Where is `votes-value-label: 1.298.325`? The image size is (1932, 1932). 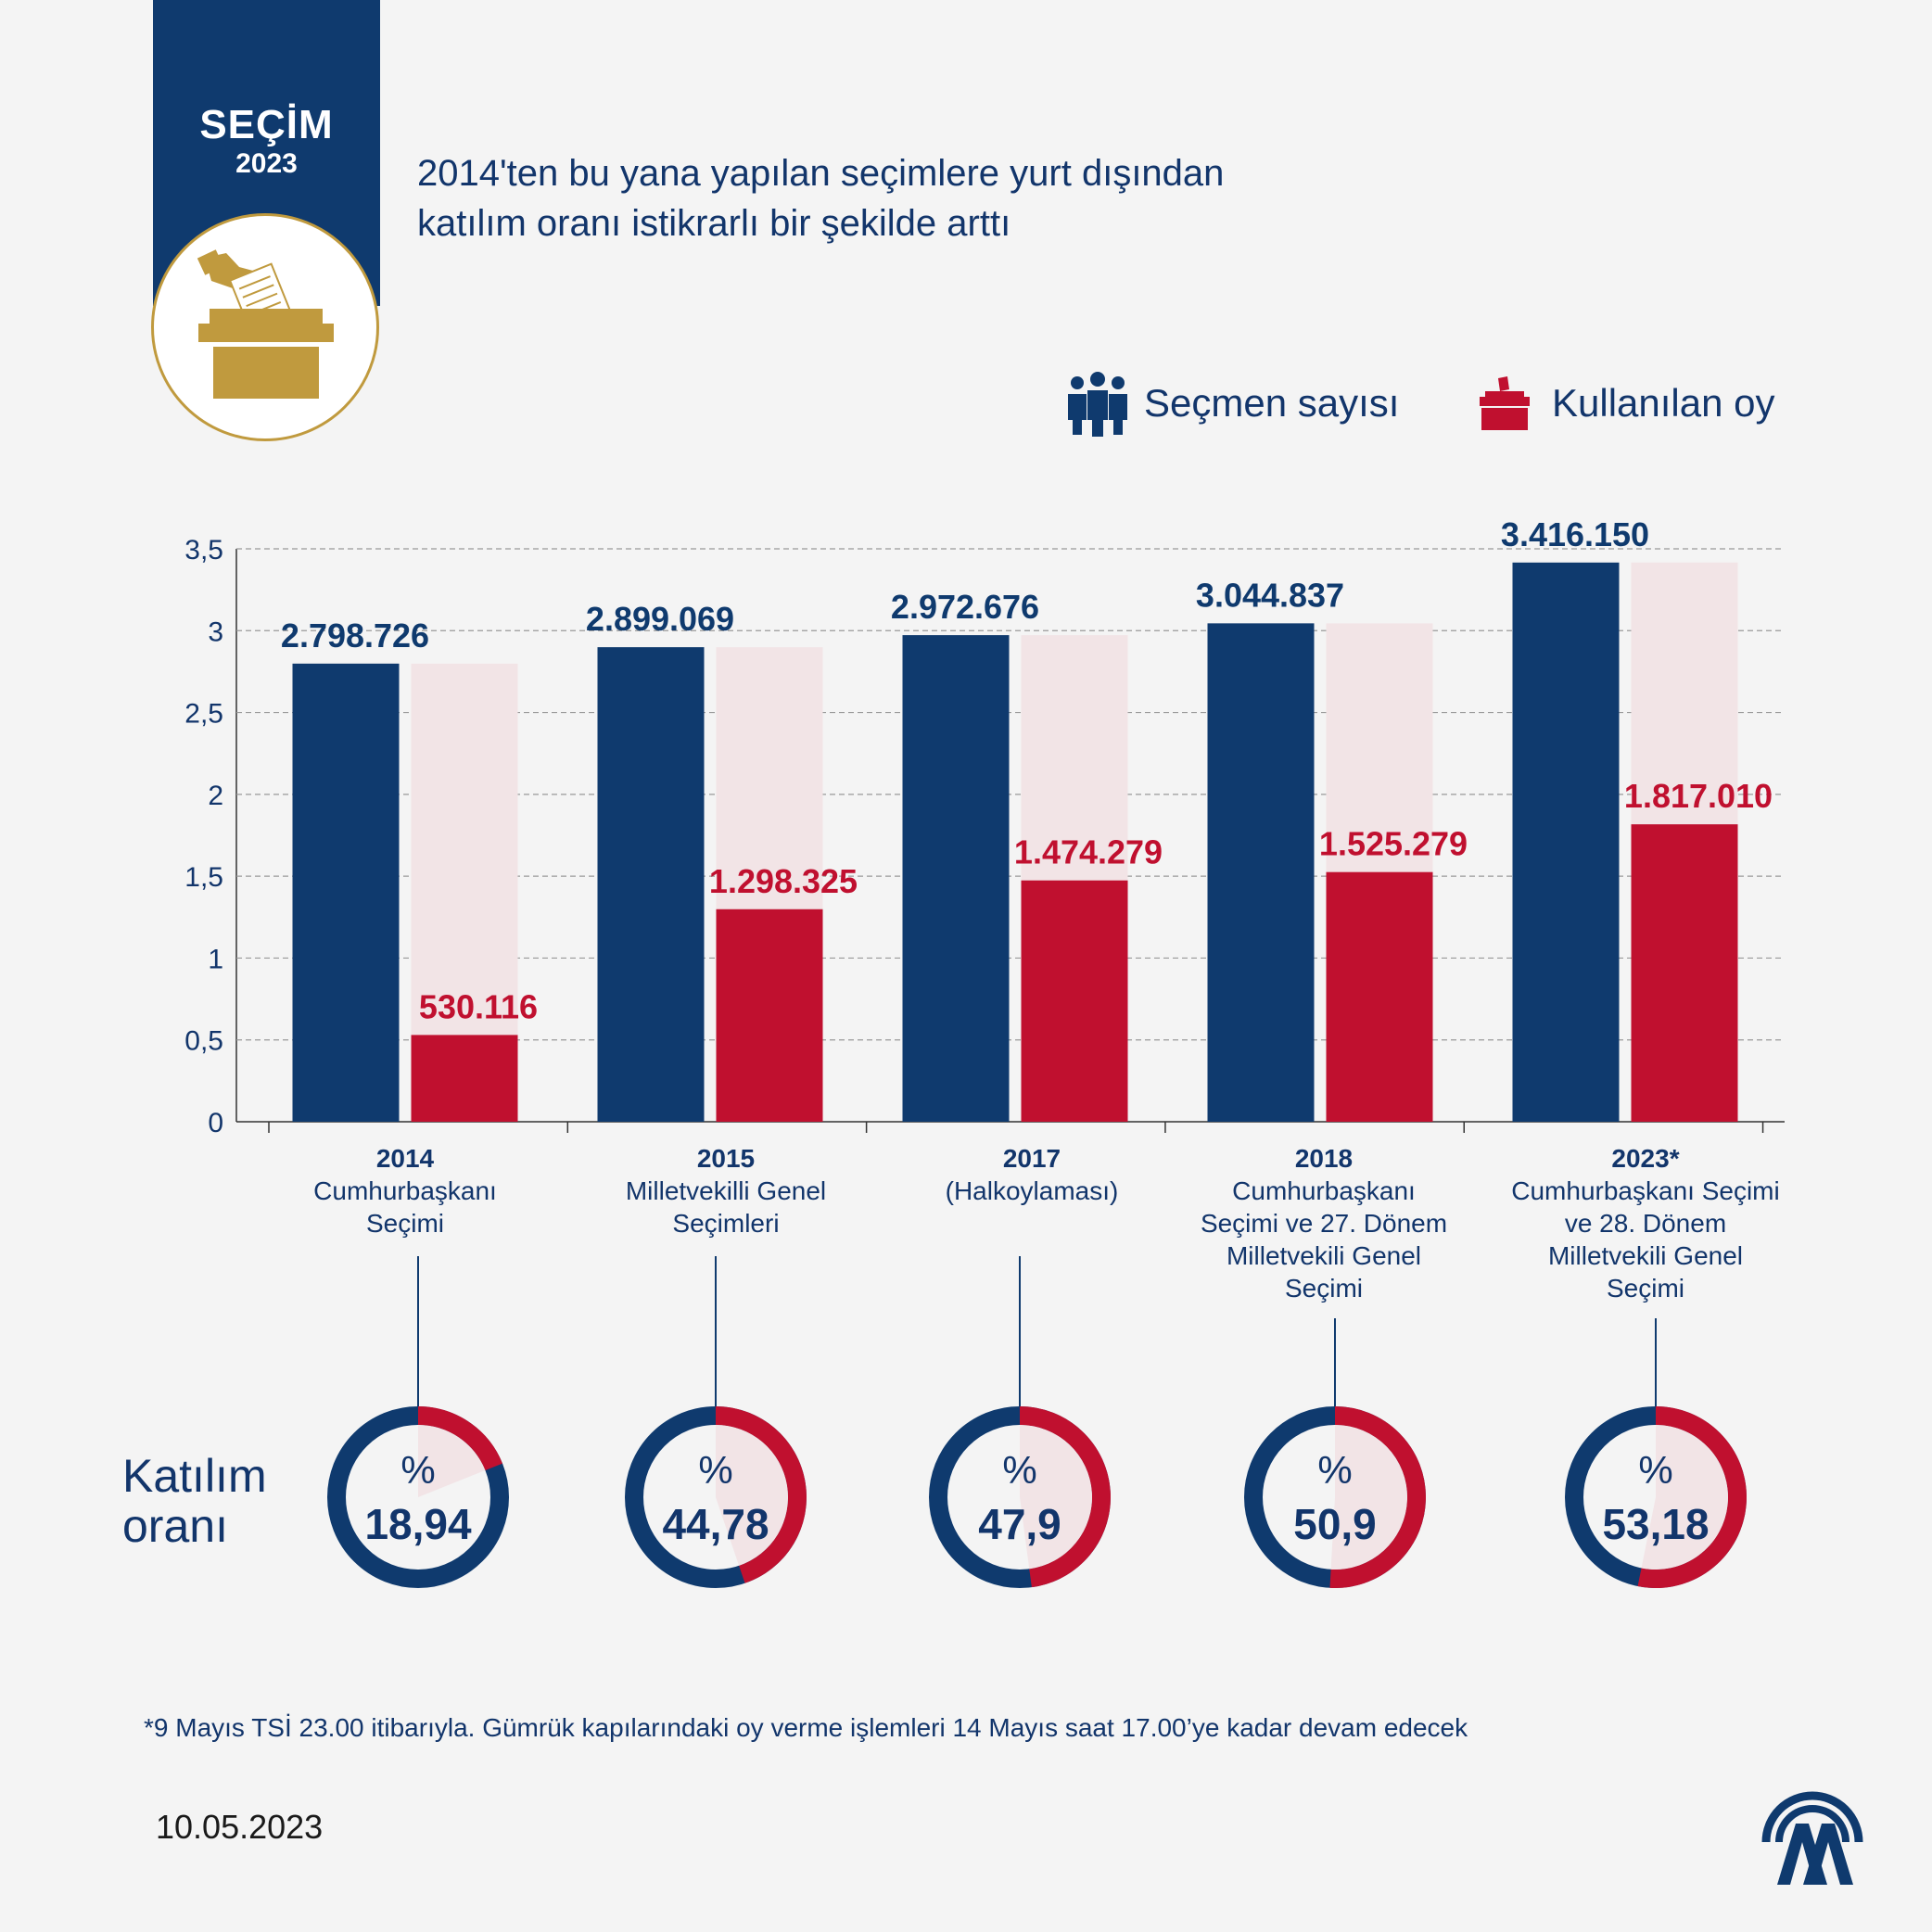 votes-value-label: 1.298.325 is located at coordinates (783, 881).